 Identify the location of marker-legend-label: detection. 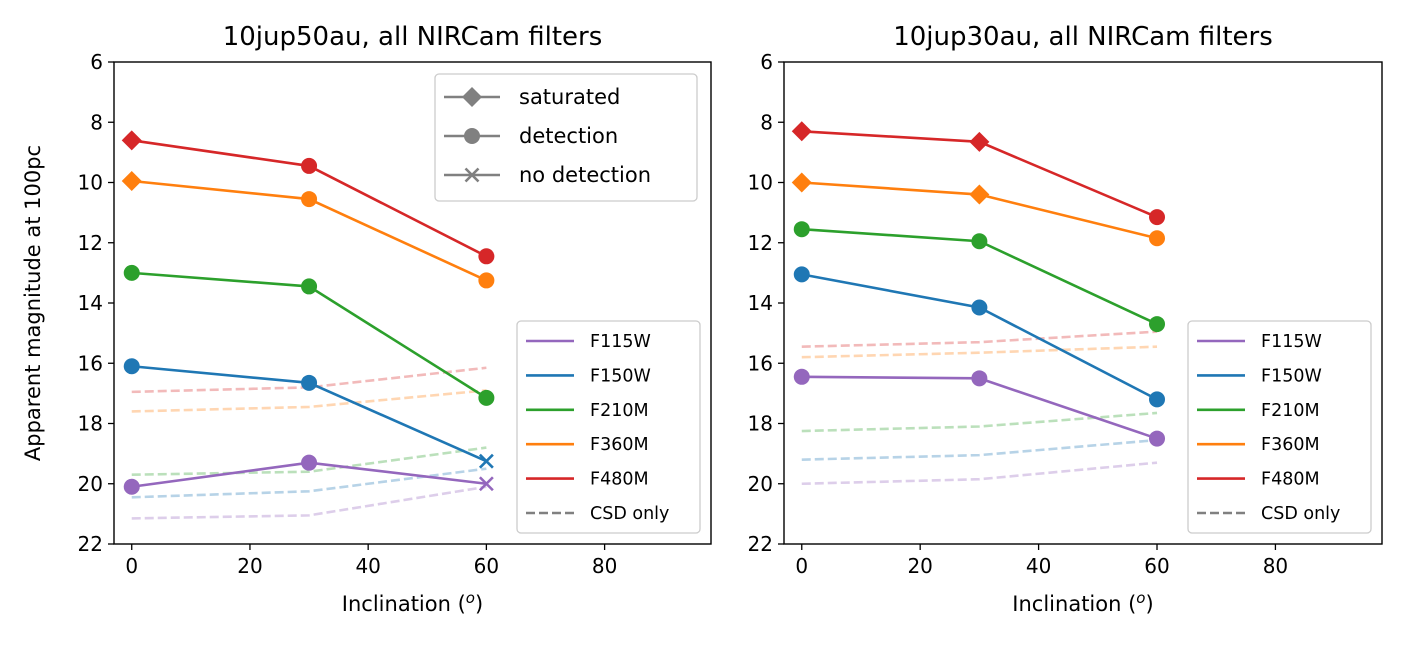
(568, 136).